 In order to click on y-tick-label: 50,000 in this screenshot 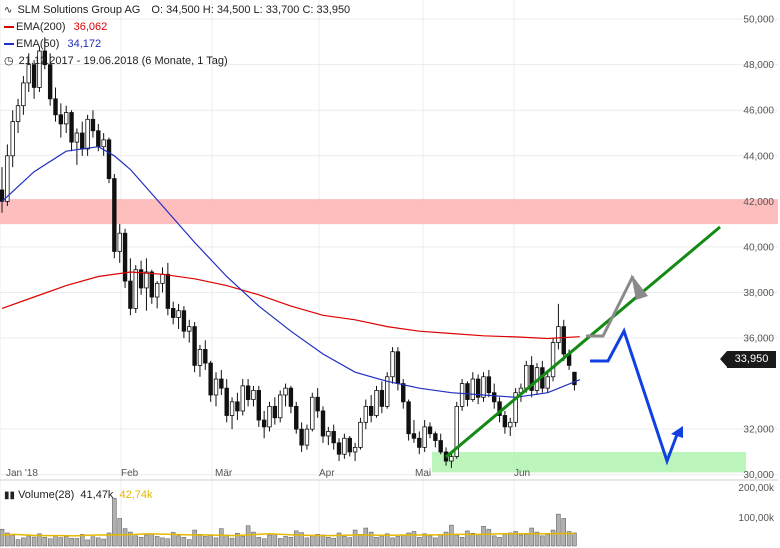, I will do `click(758, 20)`.